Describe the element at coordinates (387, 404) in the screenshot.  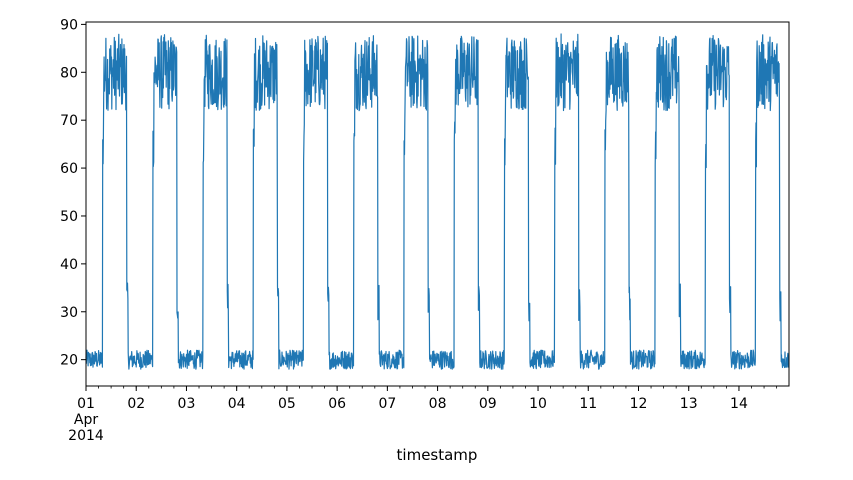
I see `x-tick-label: 07` at that location.